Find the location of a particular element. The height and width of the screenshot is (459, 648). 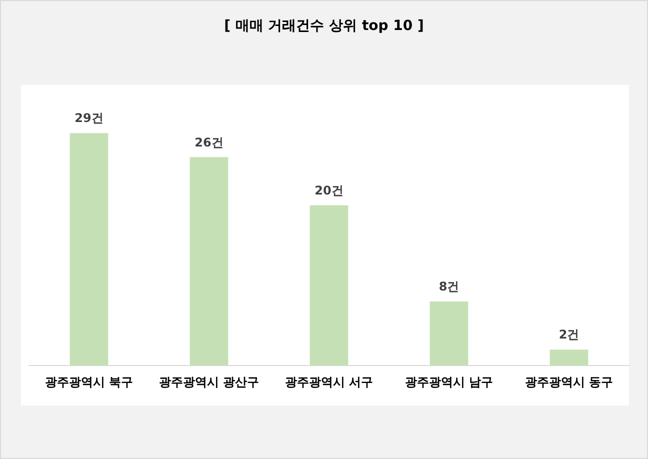

chart-title: [ 매매 거래건수 상위 top 10 ] is located at coordinates (324, 26).